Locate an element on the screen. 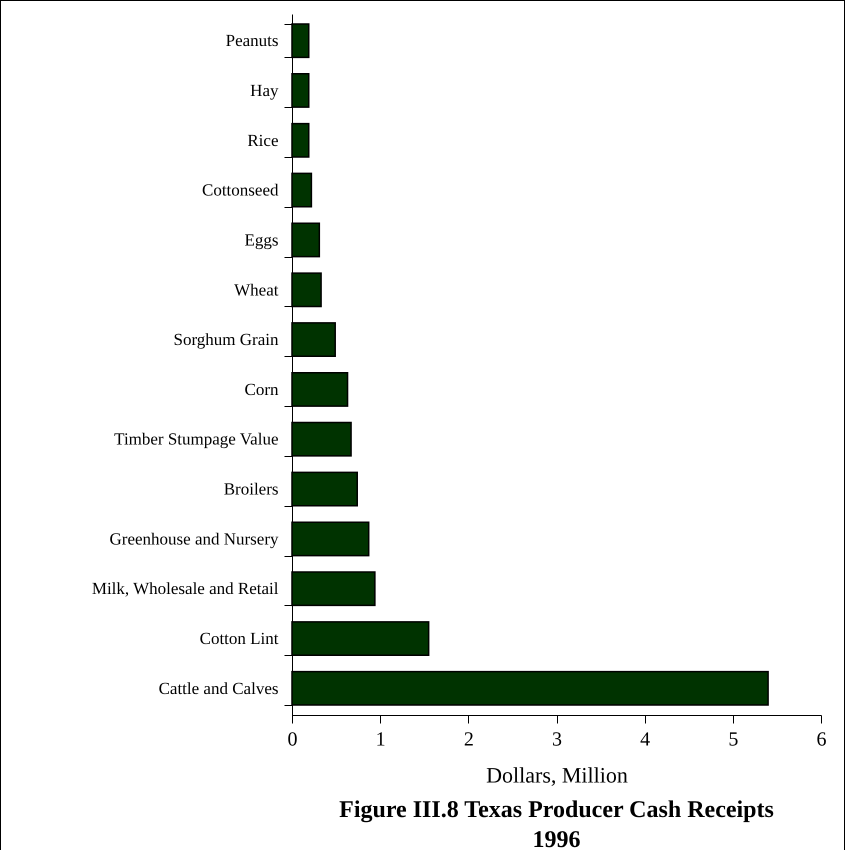 The height and width of the screenshot is (851, 845). x-tick-label: 6 is located at coordinates (821, 739).